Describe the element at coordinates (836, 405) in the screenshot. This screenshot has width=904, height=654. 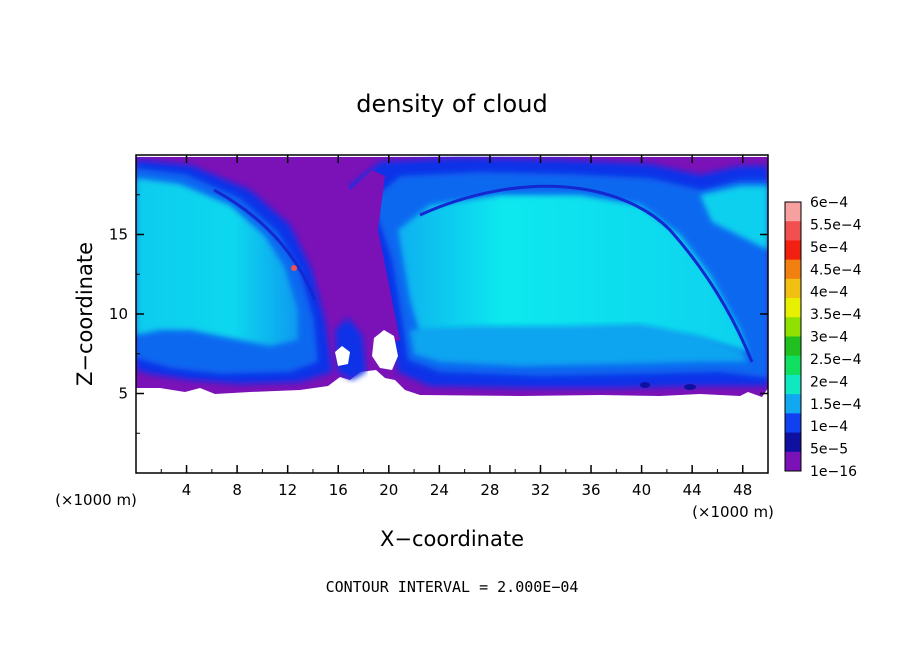
I see `colorbar-label: 1.5e−4` at that location.